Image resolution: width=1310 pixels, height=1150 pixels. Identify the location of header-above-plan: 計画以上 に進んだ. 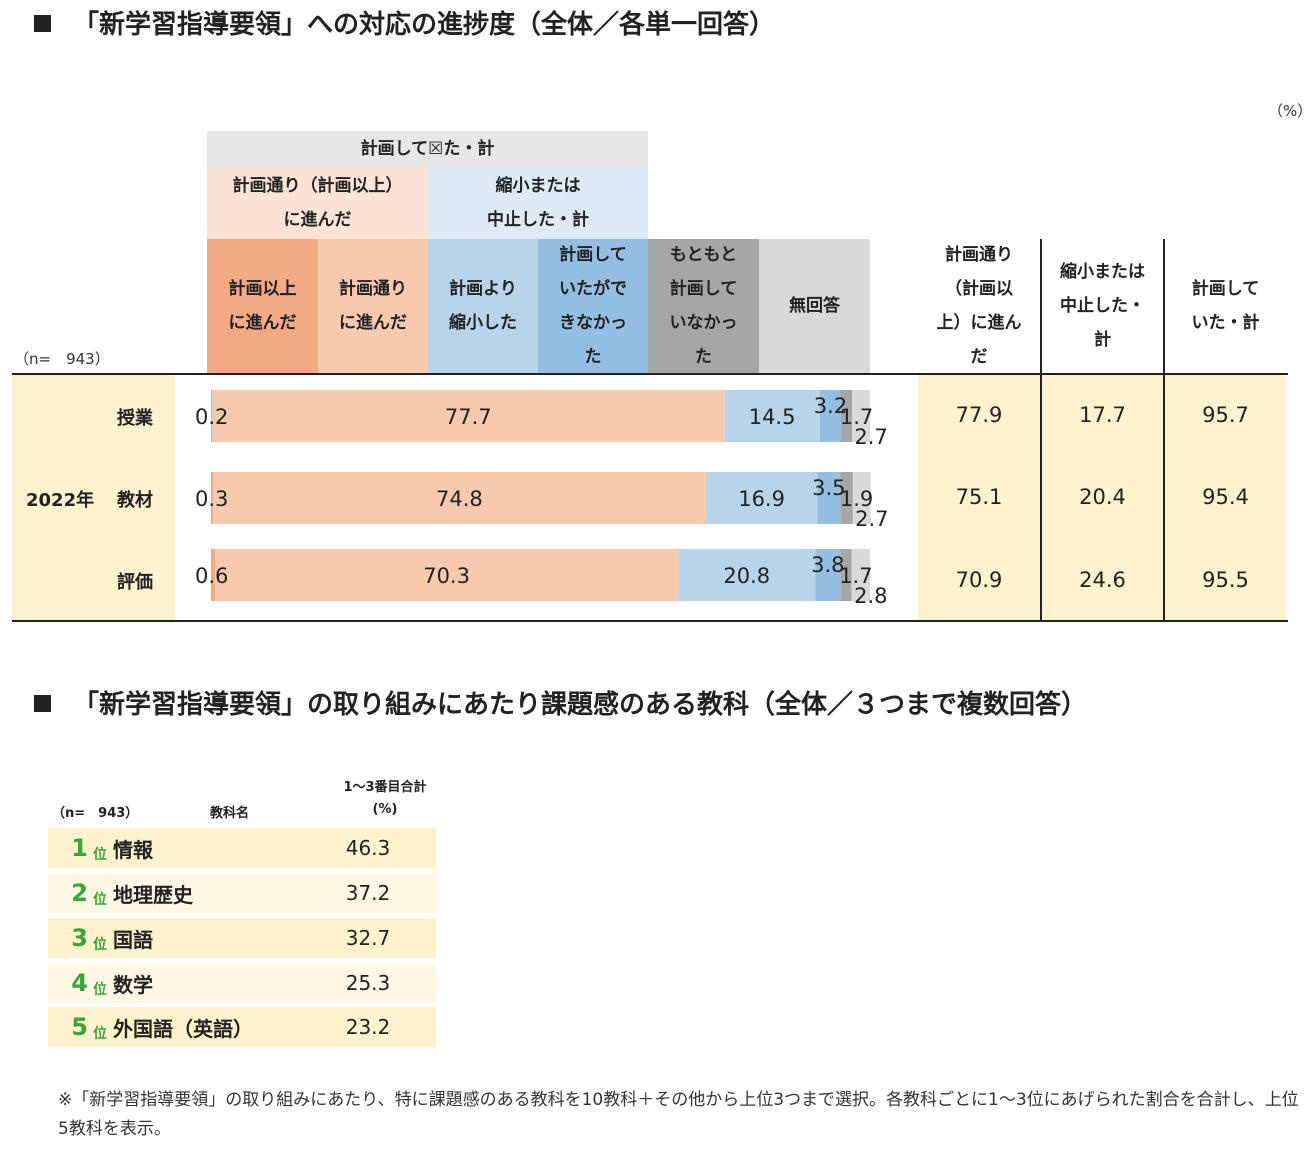
(262, 306).